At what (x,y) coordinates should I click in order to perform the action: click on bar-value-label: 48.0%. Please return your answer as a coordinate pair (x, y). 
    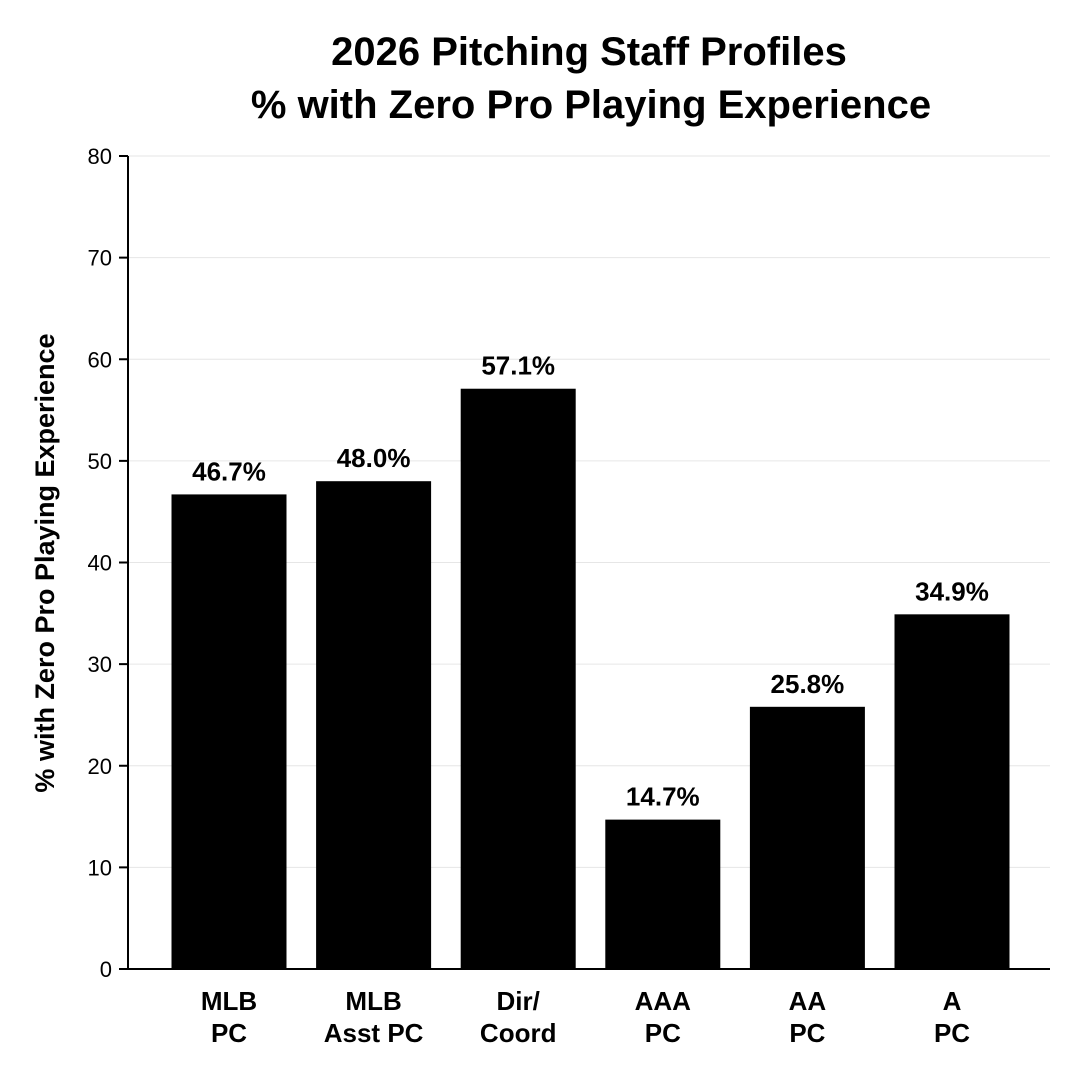
    Looking at the image, I should click on (374, 458).